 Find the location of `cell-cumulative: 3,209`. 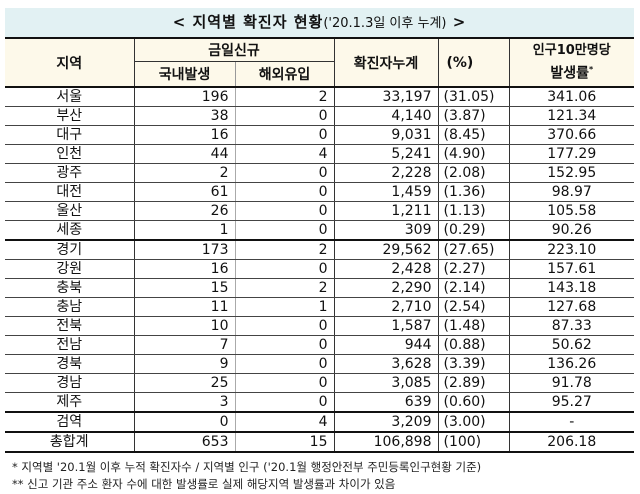

cell-cumulative: 3,209 is located at coordinates (385, 422).